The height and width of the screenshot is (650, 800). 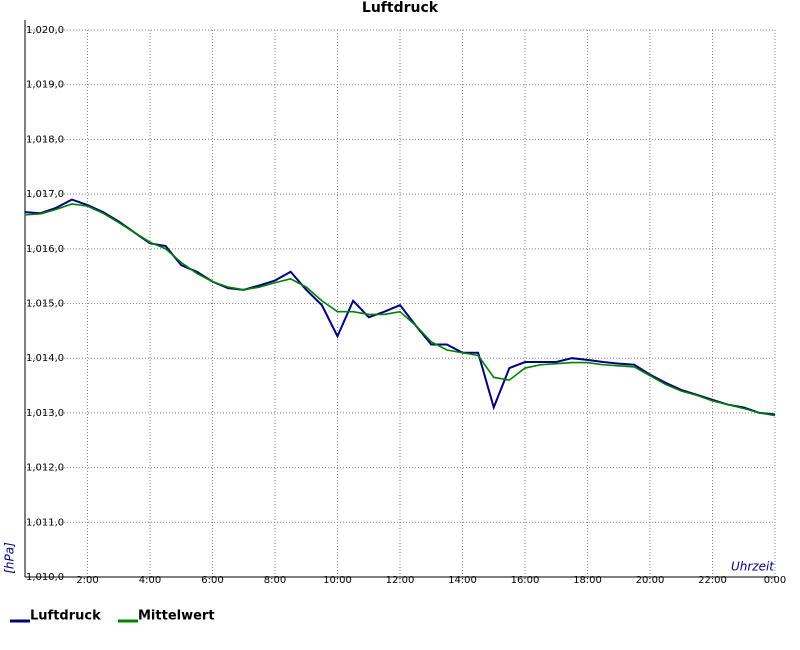 What do you see at coordinates (65, 616) in the screenshot?
I see `legend-label: Luftdruck` at bounding box center [65, 616].